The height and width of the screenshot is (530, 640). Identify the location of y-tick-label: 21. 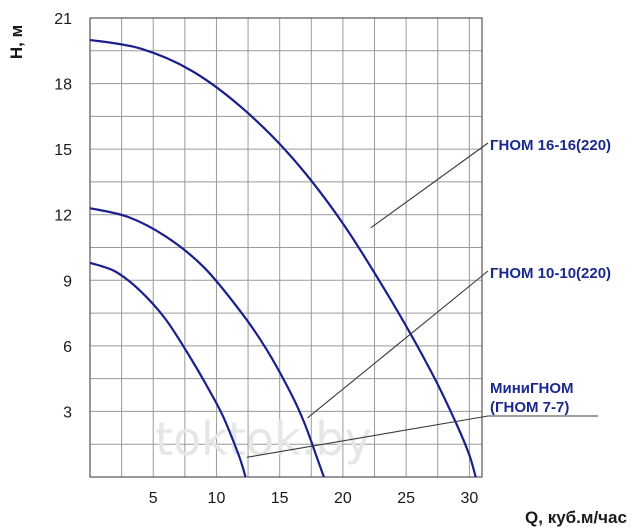
(63, 19).